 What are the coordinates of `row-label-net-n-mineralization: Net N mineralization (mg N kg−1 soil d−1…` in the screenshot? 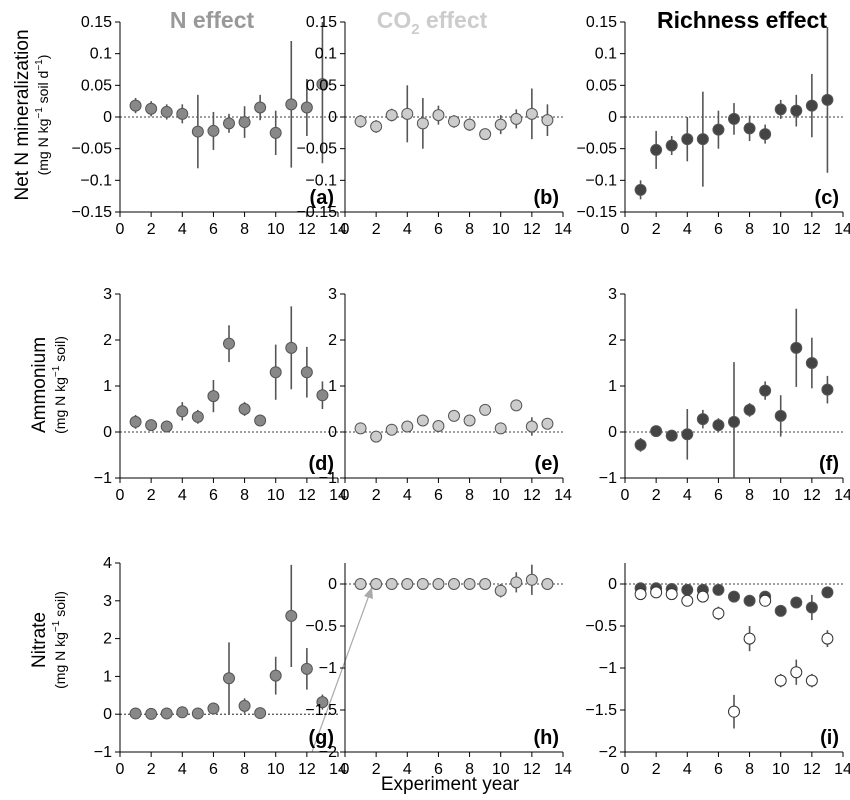 It's located at (31, 114).